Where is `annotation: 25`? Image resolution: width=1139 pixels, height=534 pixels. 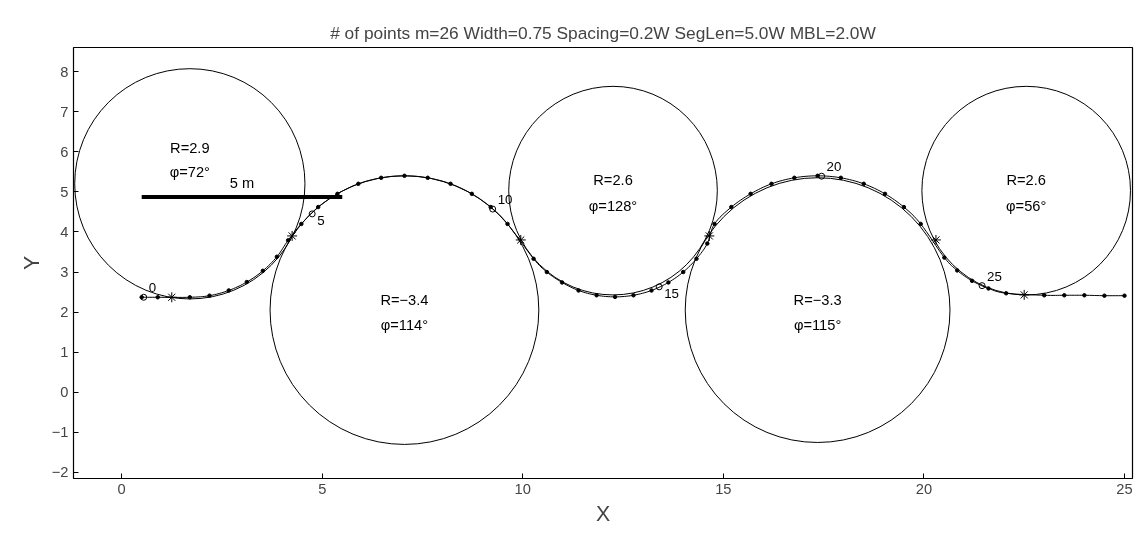
annotation: 25 is located at coordinates (994, 276).